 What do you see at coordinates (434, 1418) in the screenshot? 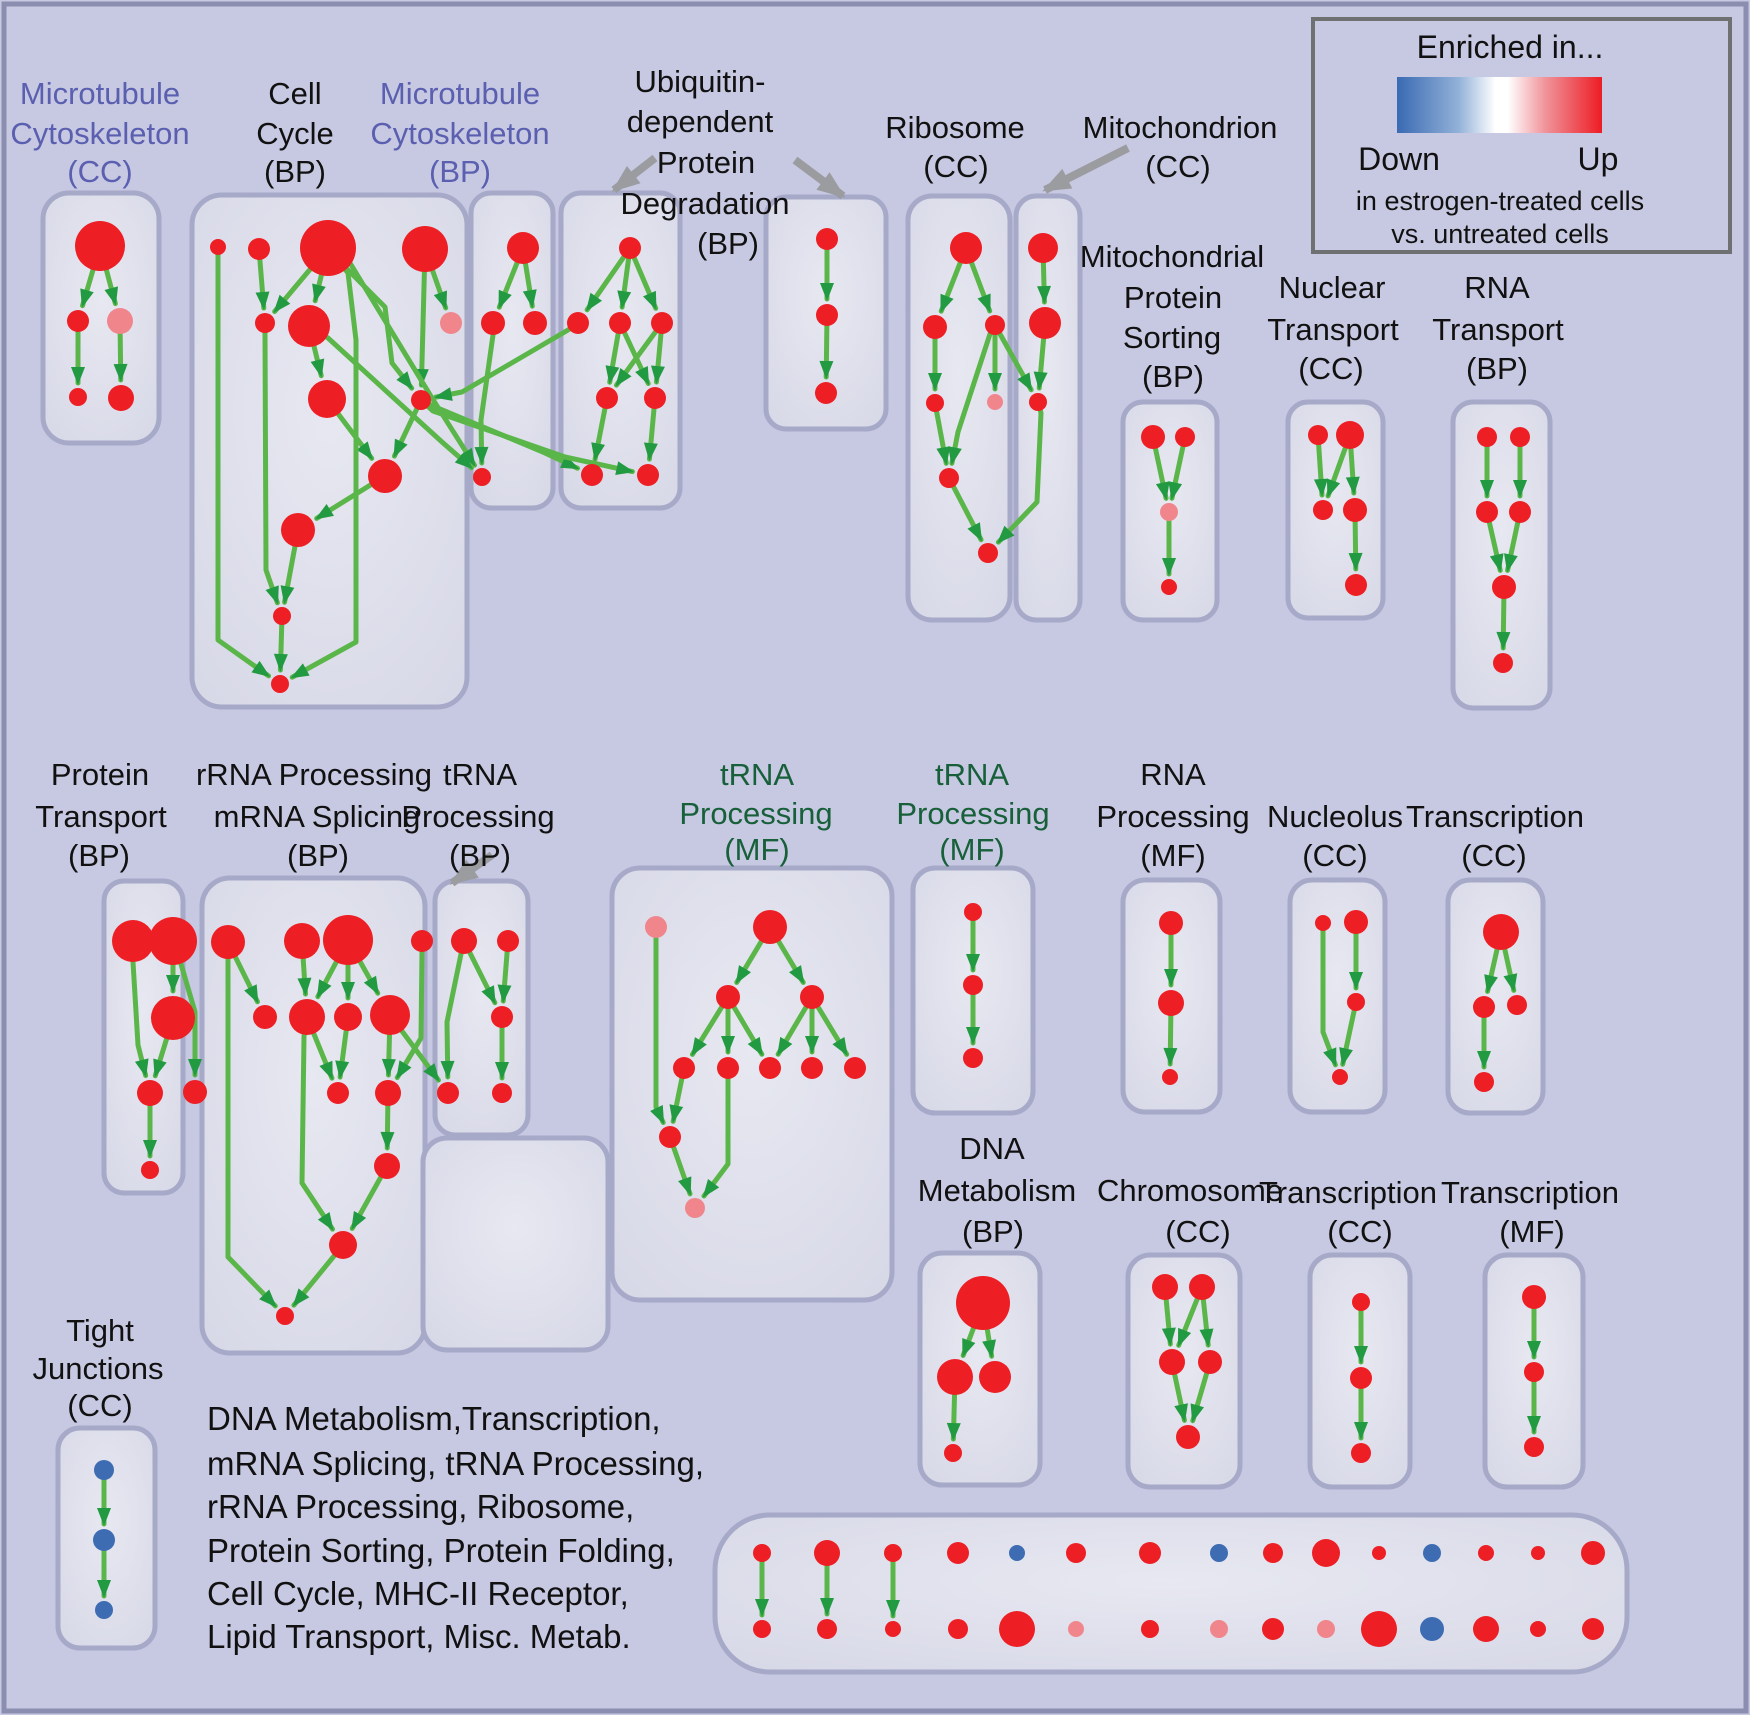
I see `misc-clusters-text: DNA Metabolism,Transcription,` at bounding box center [434, 1418].